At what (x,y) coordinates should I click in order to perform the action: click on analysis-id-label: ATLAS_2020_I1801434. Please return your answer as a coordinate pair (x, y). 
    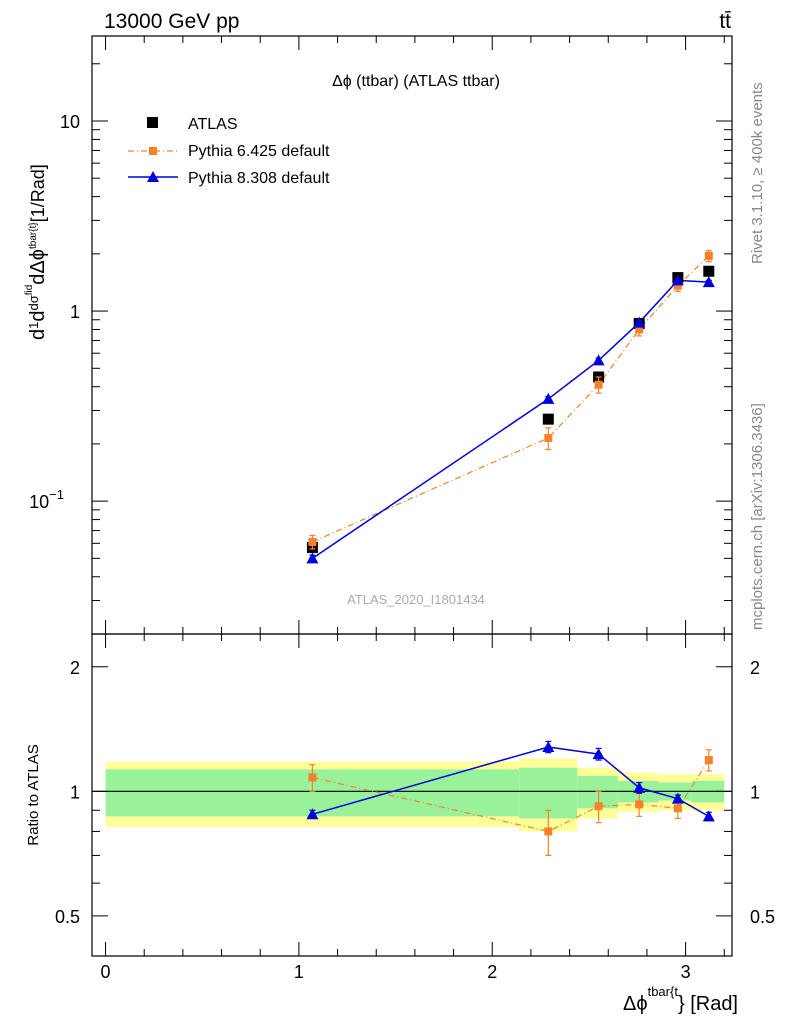
    Looking at the image, I should click on (416, 599).